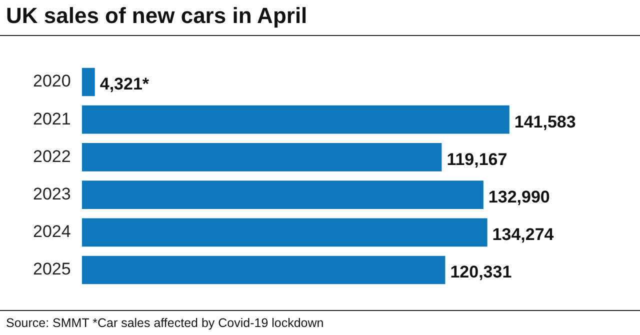  I want to click on y-tick-label: 2022, so click(51, 156).